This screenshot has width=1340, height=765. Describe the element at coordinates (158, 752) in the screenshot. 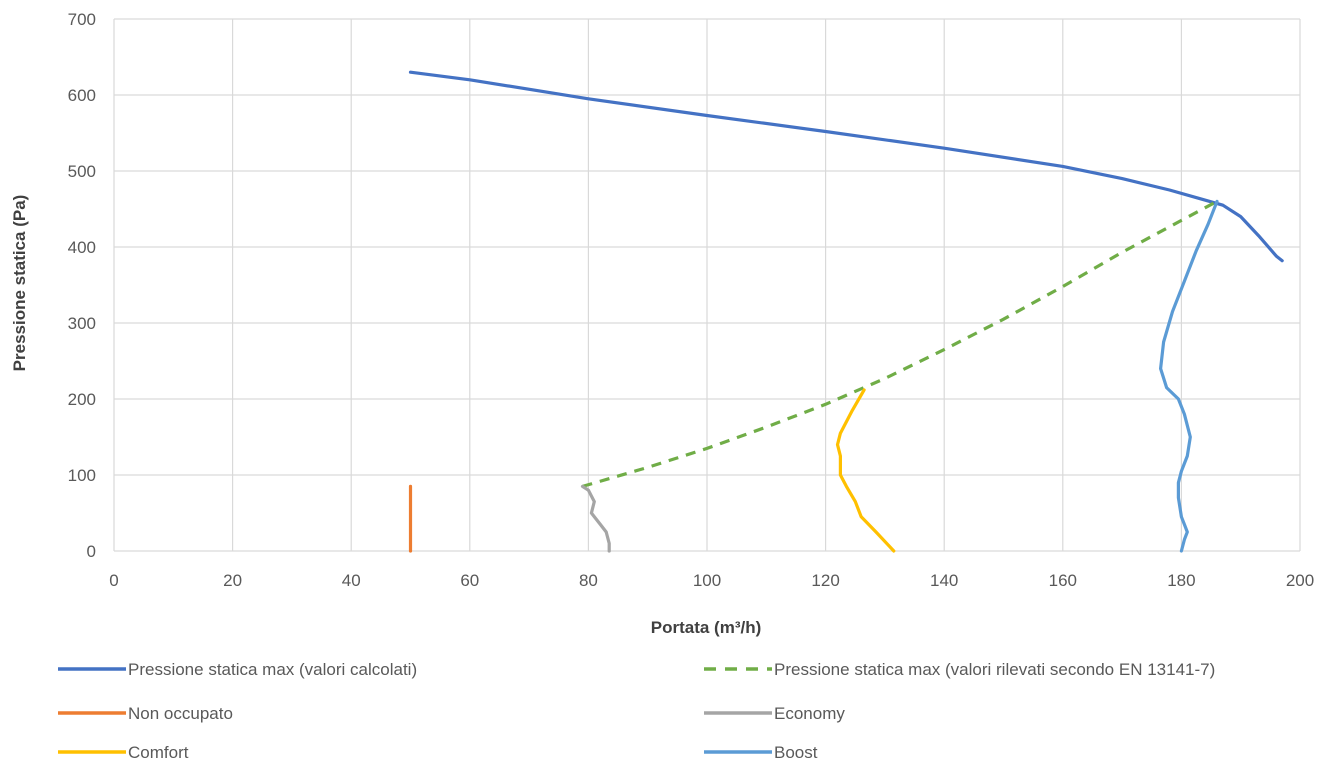

I see `legend-label: Comfort` at that location.